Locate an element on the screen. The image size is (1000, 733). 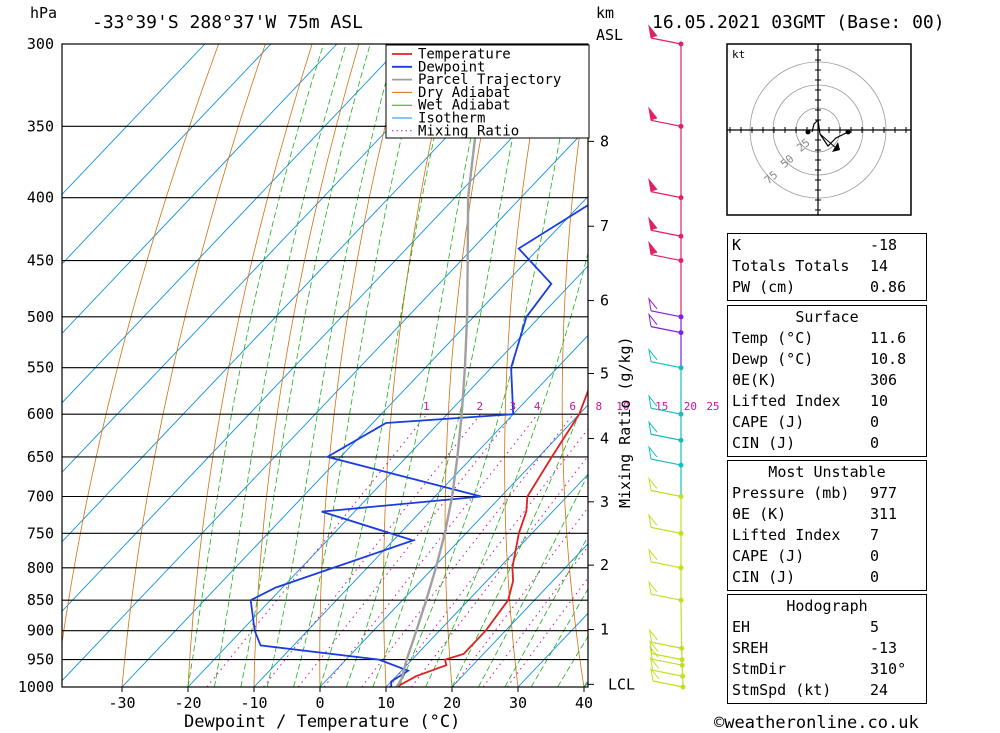
legend-label: Parcel Trajectory is located at coordinates (489, 80).